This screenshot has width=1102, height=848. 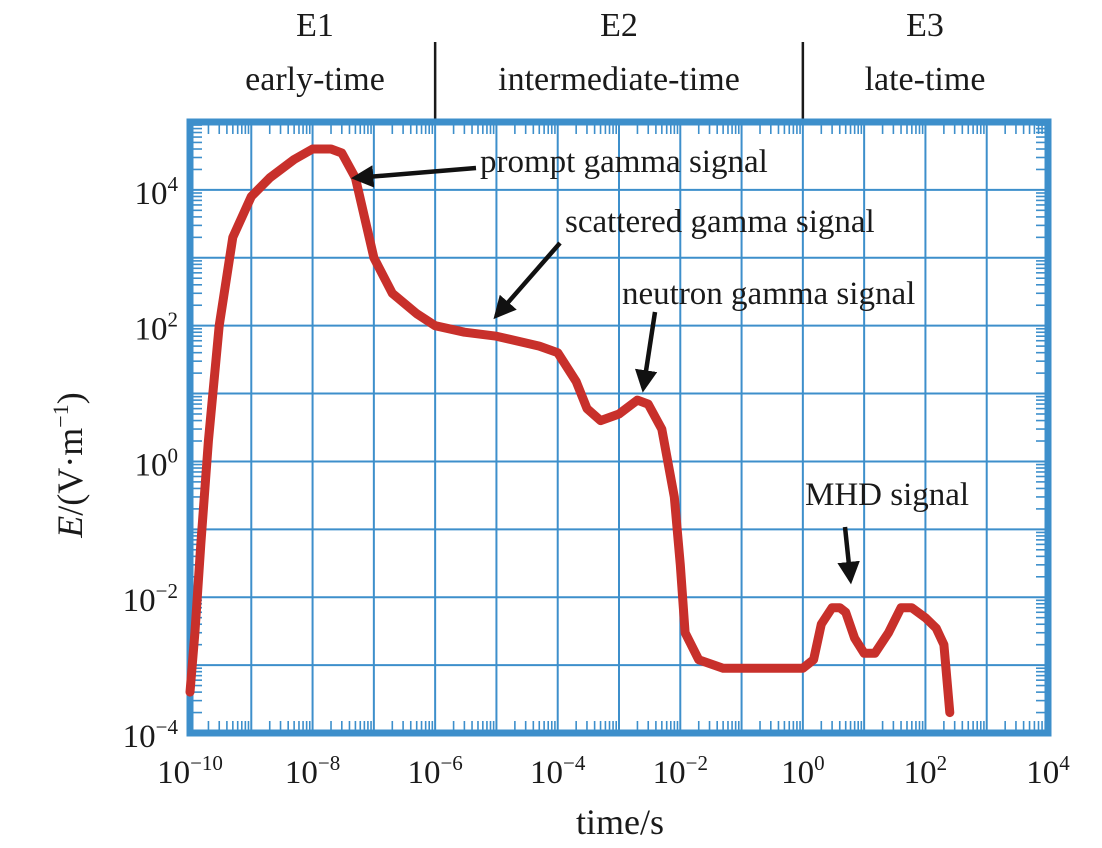 I want to click on x-tick-exponent: −4, so click(x=574, y=763).